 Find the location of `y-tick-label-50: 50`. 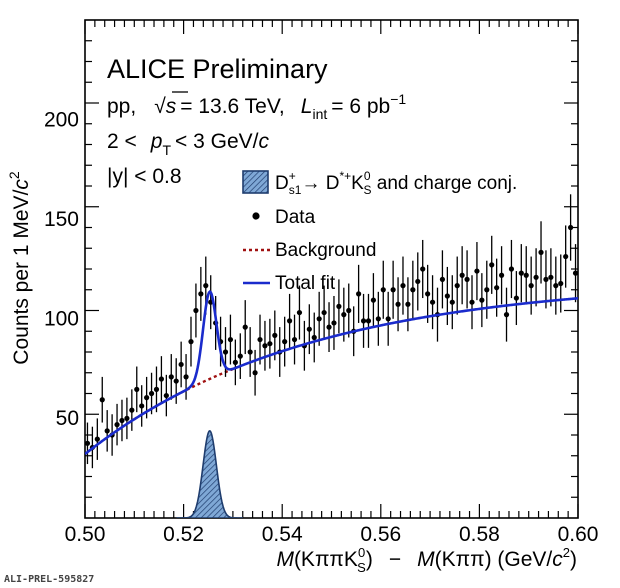

y-tick-label-50: 50 is located at coordinates (67, 418).